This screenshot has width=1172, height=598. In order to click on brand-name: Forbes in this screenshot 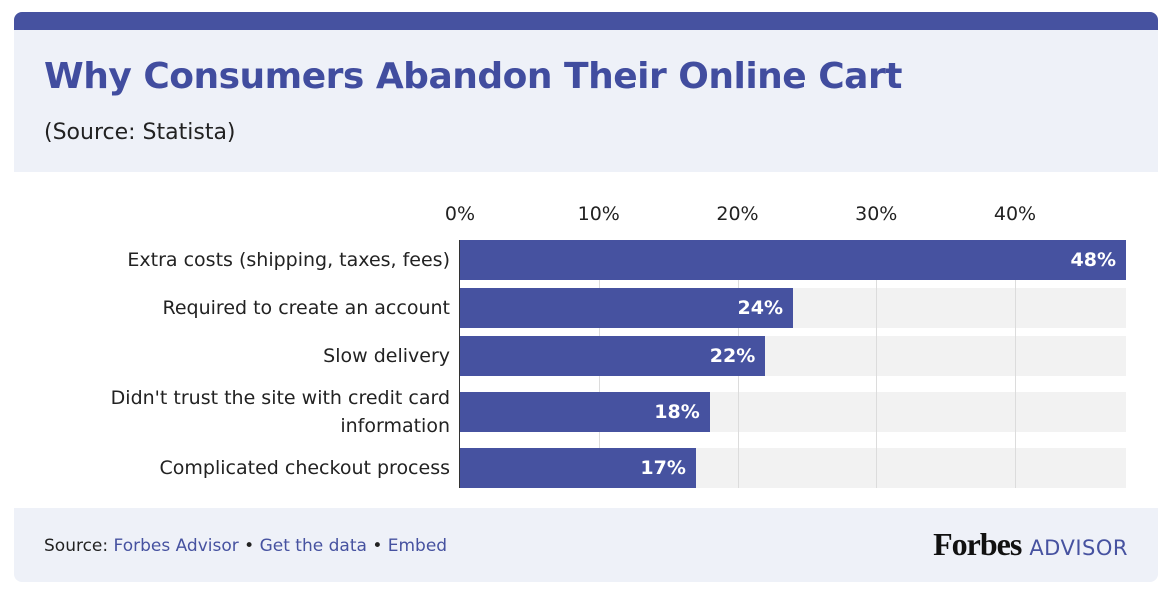, I will do `click(977, 544)`.